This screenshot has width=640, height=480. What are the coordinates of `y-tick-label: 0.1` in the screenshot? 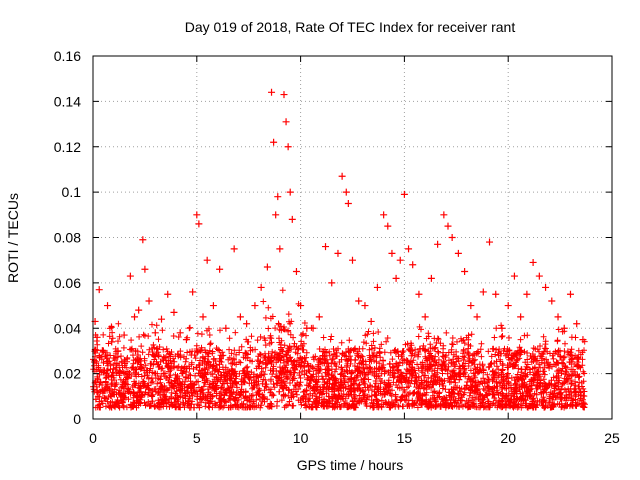 It's located at (72, 192).